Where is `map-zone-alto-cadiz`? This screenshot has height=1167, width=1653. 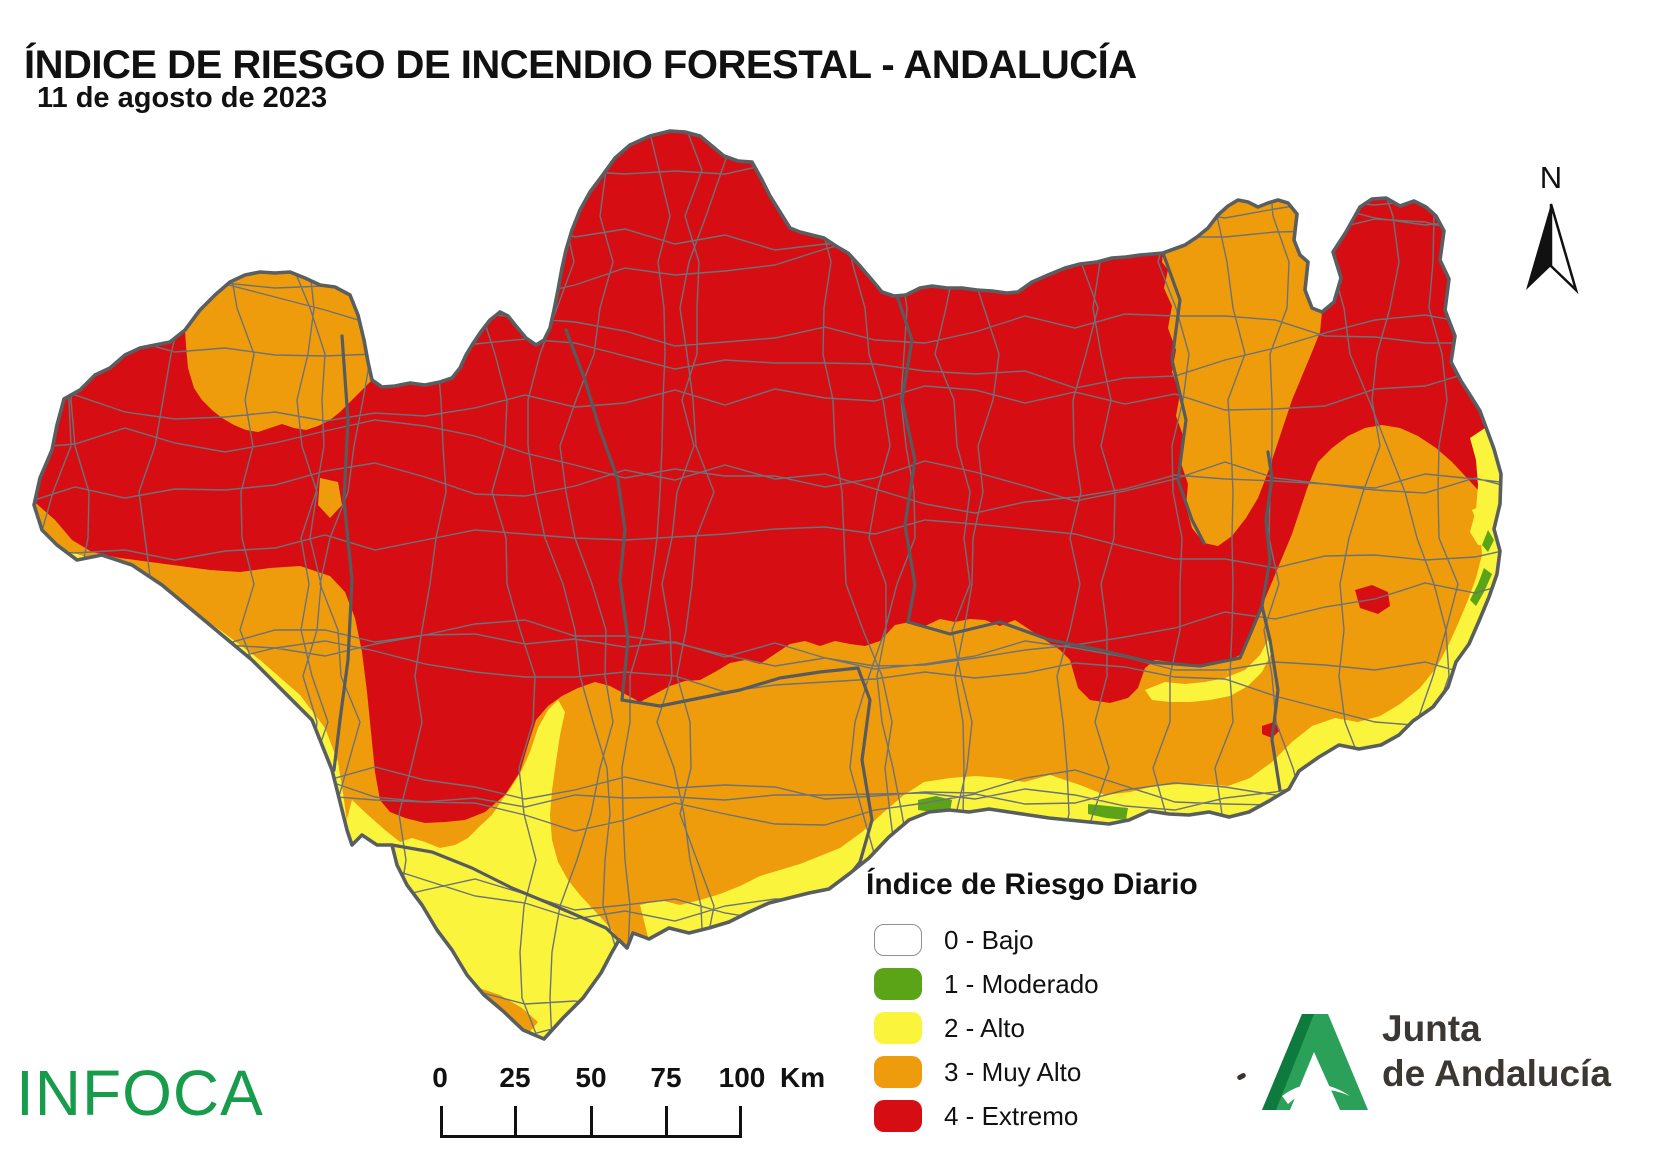
map-zone-alto-cadiz is located at coordinates (485, 869).